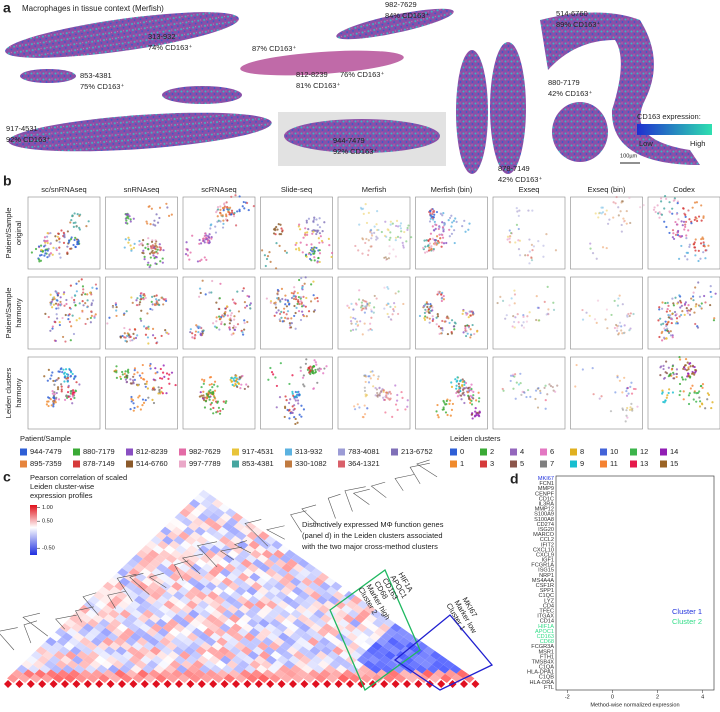 The width and height of the screenshot is (720, 712). I want to click on sample-cd163-share: 75% CD163⁺, so click(102, 86).